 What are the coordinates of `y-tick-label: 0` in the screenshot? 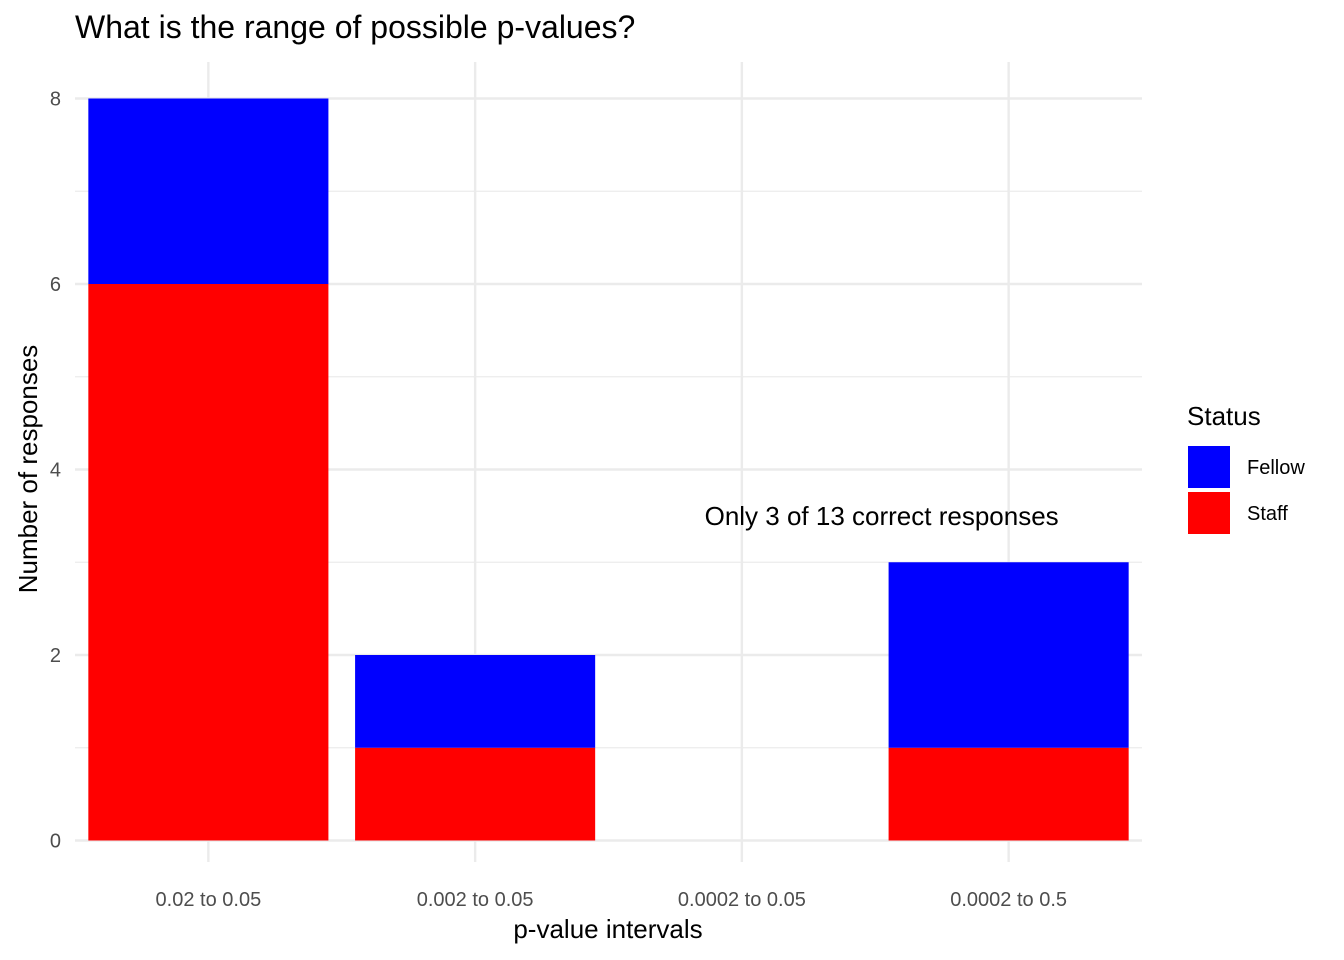 It's located at (55, 842).